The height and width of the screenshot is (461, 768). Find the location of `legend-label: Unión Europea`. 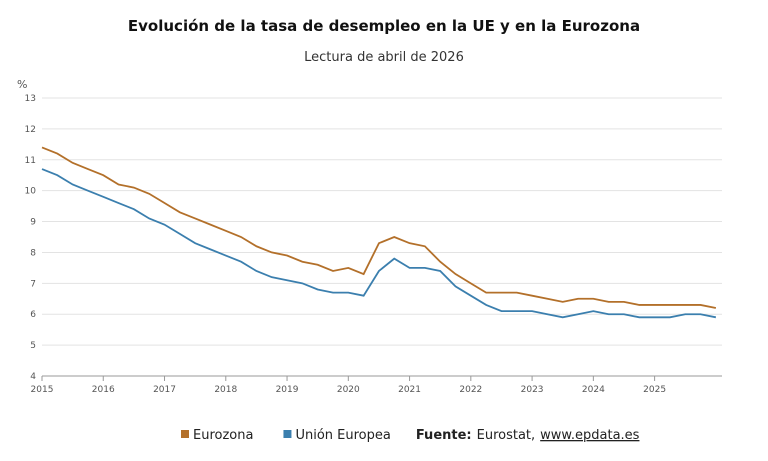

legend-label: Unión Europea is located at coordinates (342, 435).